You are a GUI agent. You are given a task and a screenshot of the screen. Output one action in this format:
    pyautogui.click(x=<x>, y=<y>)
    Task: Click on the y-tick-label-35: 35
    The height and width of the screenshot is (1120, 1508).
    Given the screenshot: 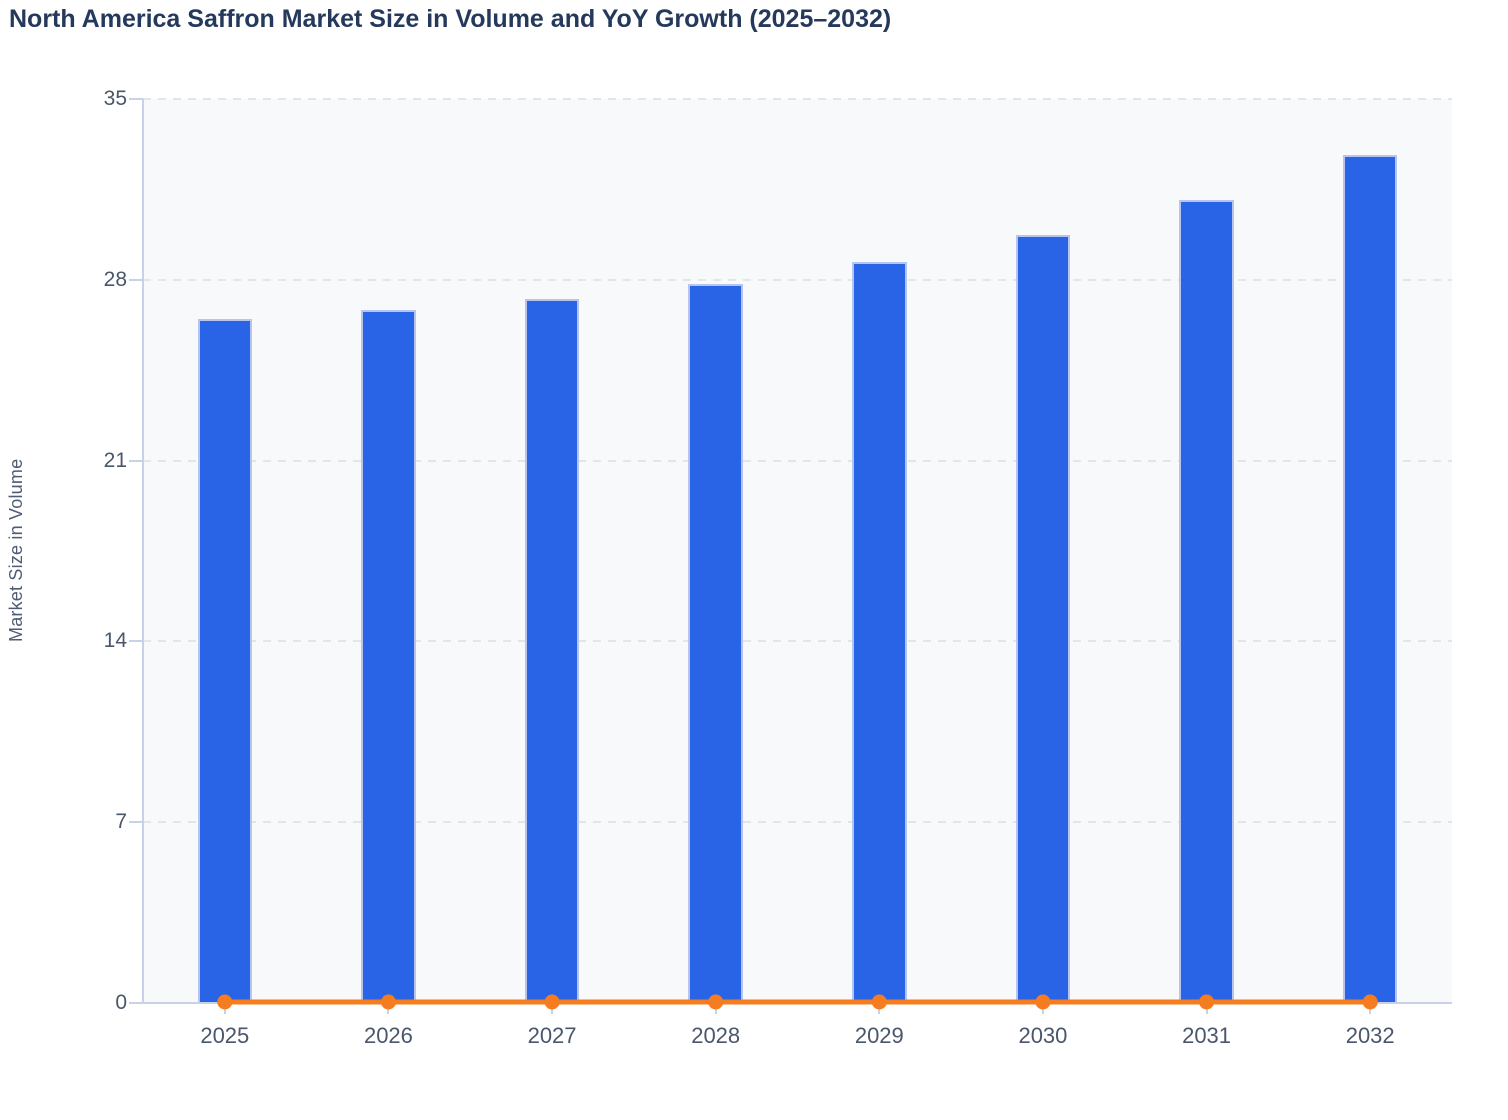 What is the action you would take?
    pyautogui.click(x=115, y=98)
    